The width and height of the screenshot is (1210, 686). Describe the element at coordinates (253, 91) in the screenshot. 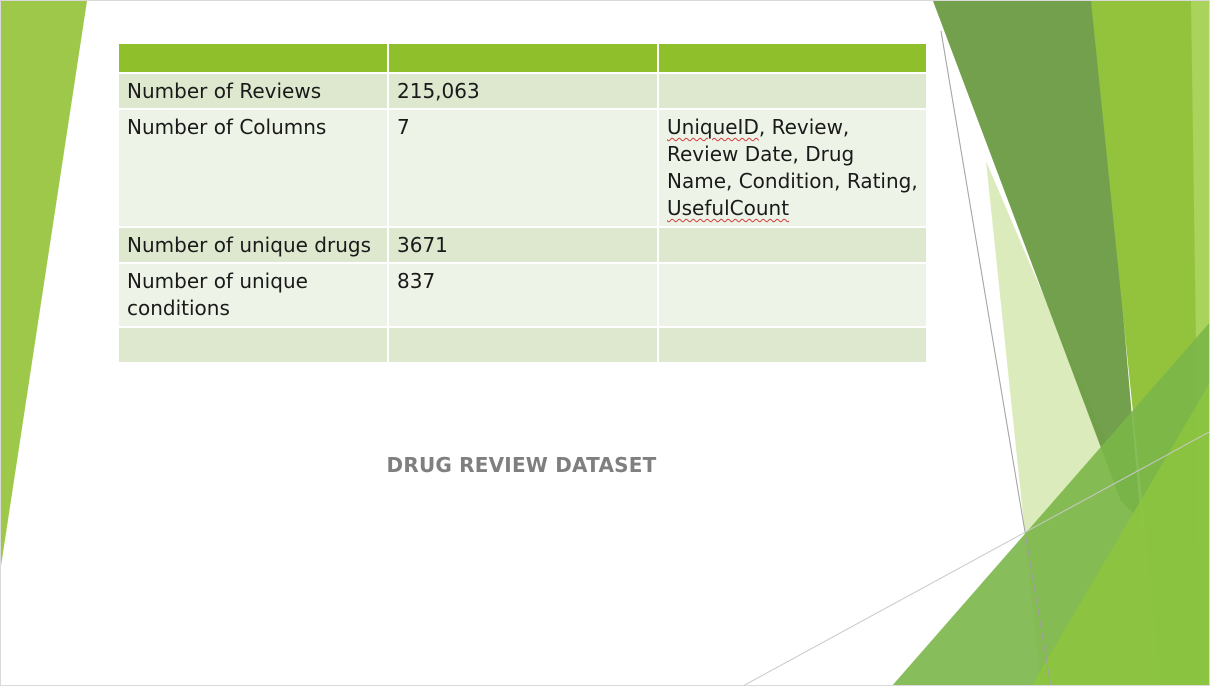

I see `row-label: Number of Reviews` at that location.